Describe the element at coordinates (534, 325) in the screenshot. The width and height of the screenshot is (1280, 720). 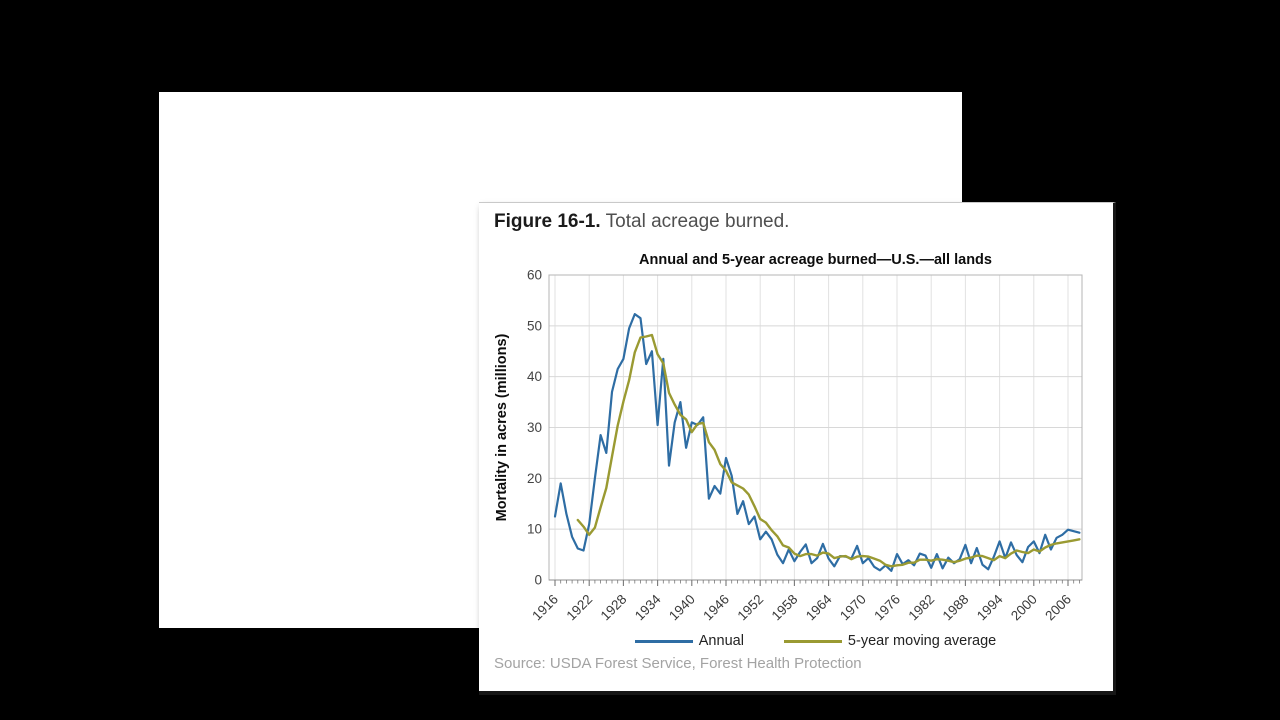
I see `y-tick-label: 50` at that location.